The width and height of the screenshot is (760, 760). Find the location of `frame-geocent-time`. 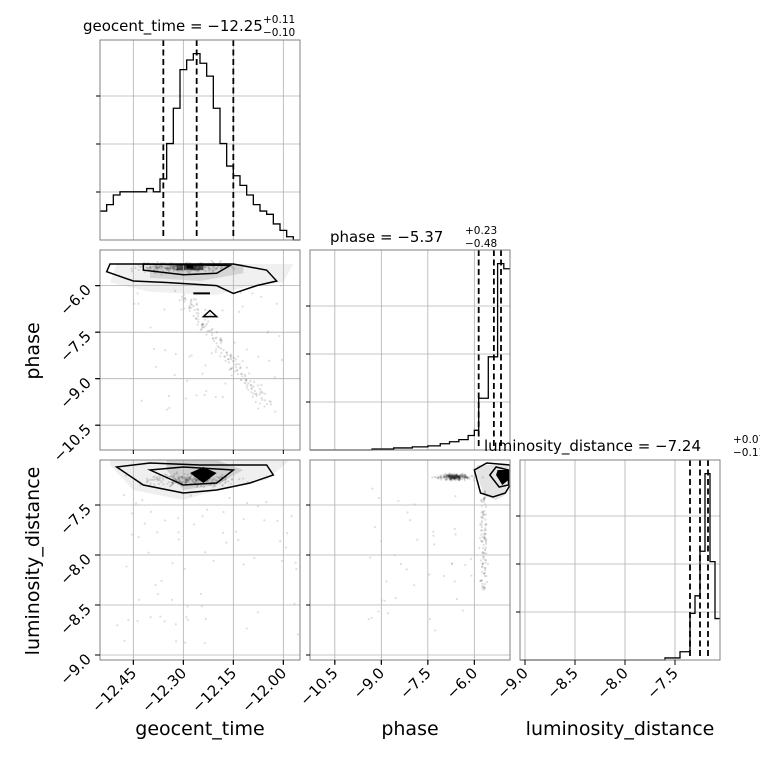

frame-geocent-time is located at coordinates (200, 140).